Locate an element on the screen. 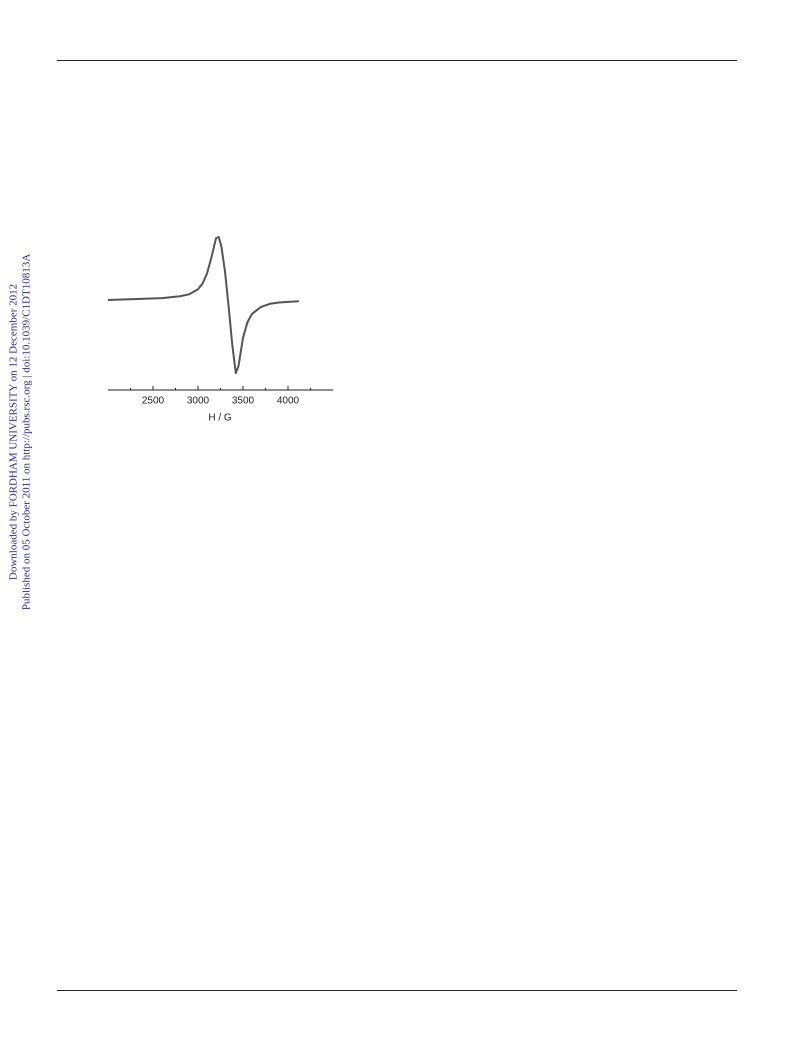  x-tick-label: 3500 is located at coordinates (243, 401).